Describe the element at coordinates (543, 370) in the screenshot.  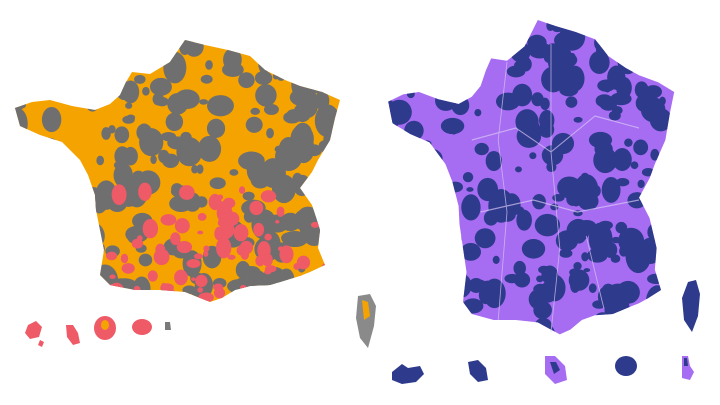
I see `right-overseas` at that location.